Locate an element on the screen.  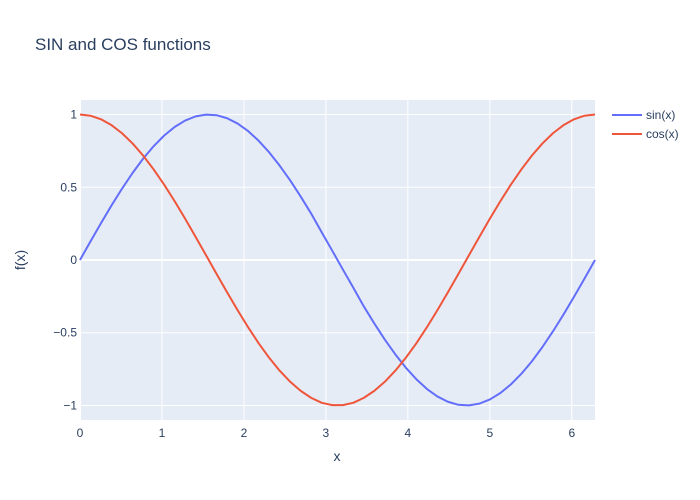
y-tick-label: −1 is located at coordinates (70, 405).